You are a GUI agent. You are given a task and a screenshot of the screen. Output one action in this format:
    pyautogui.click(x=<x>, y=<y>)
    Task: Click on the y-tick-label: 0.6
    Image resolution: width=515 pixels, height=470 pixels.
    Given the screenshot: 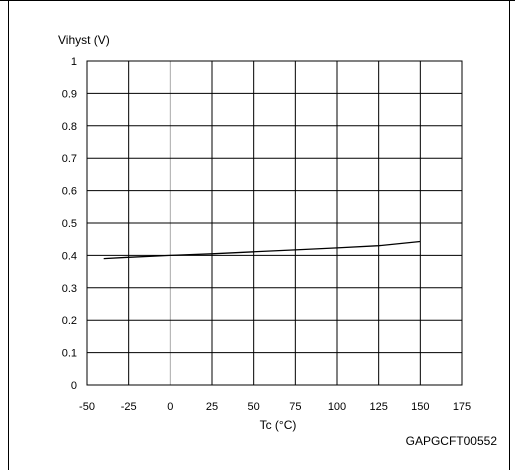 What is the action you would take?
    pyautogui.click(x=69, y=192)
    